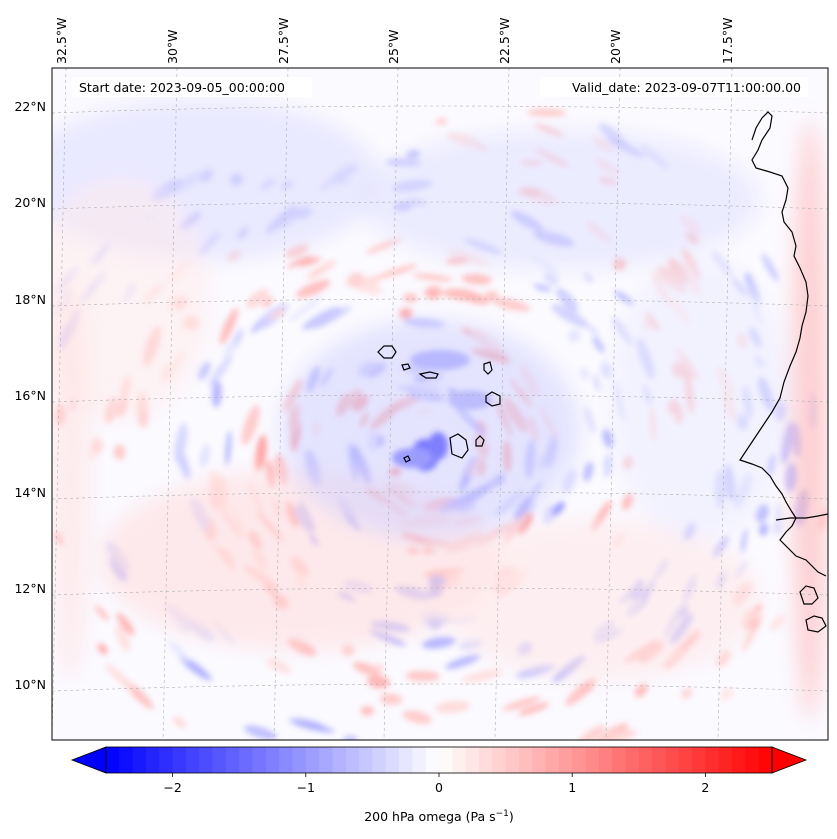  Describe the element at coordinates (572, 787) in the screenshot. I see `cbar-label-1: 1` at that location.